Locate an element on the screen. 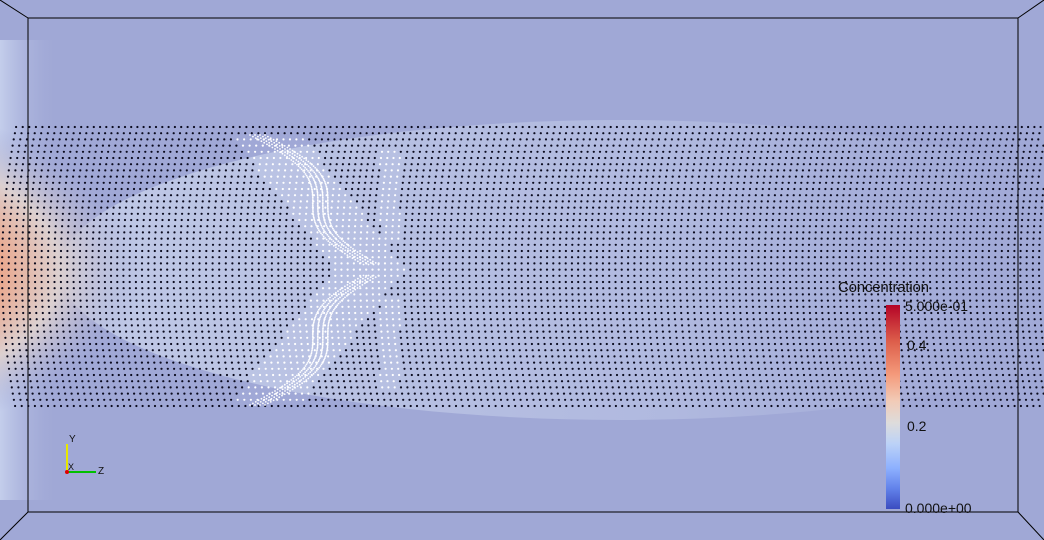 The width and height of the screenshot is (1044, 540). colorbar-min-label: 0.000e+00 is located at coordinates (938, 508).